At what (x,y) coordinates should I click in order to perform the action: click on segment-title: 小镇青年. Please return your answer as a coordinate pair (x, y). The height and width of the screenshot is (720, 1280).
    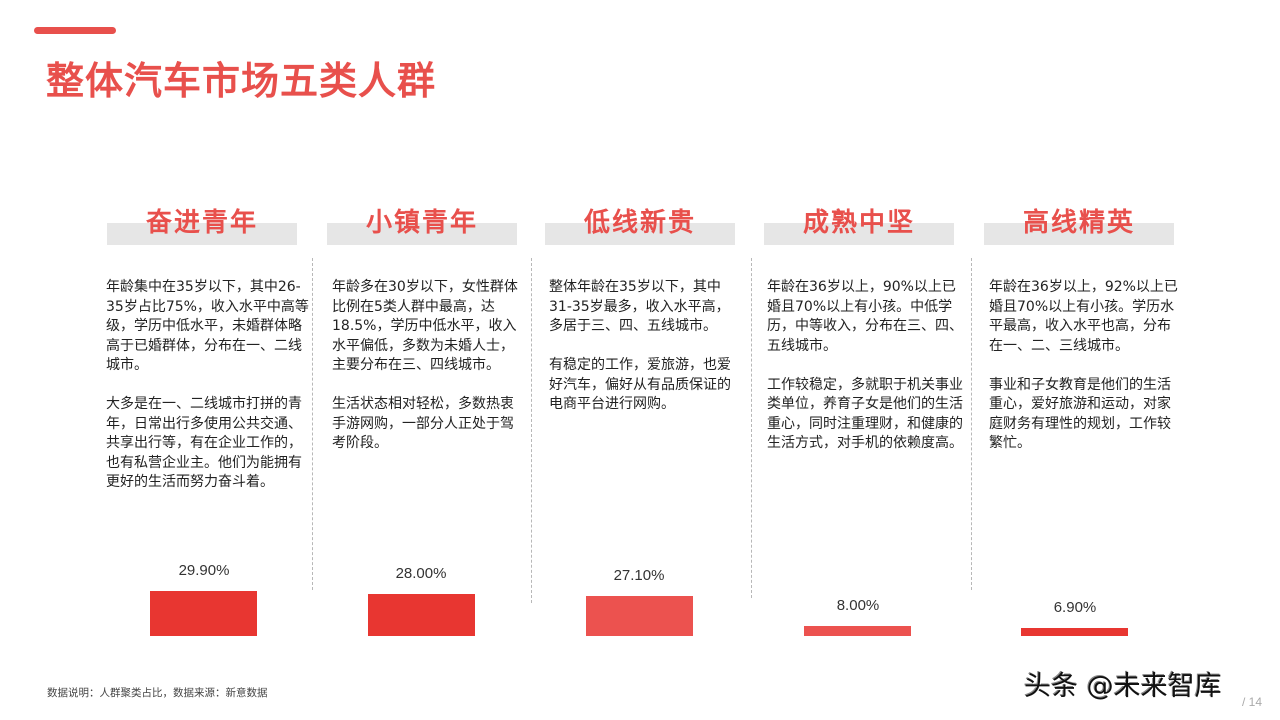
    Looking at the image, I should click on (421, 223).